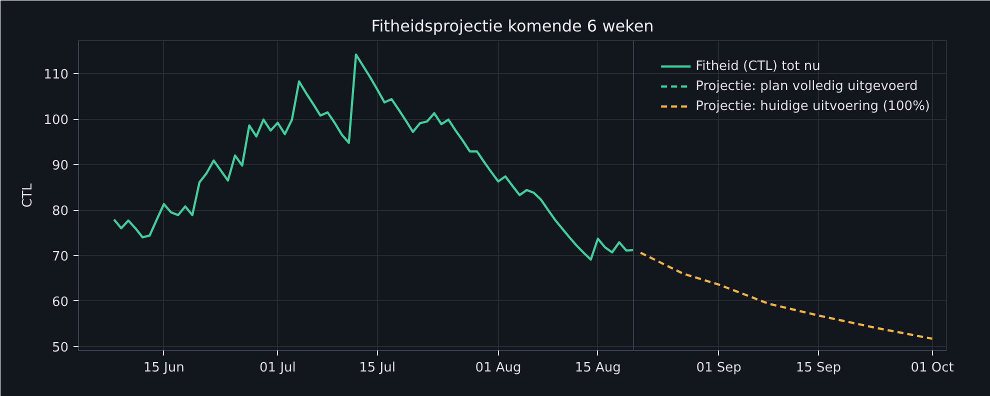 The width and height of the screenshot is (990, 396). What do you see at coordinates (56, 120) in the screenshot?
I see `y-tick-label: 100` at bounding box center [56, 120].